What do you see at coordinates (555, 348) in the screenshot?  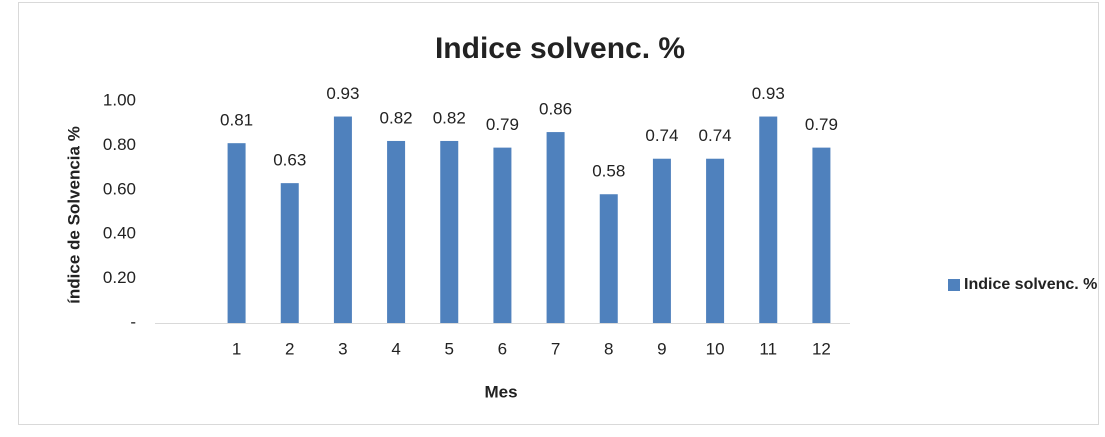 I see `x-tick-label: 7` at bounding box center [555, 348].